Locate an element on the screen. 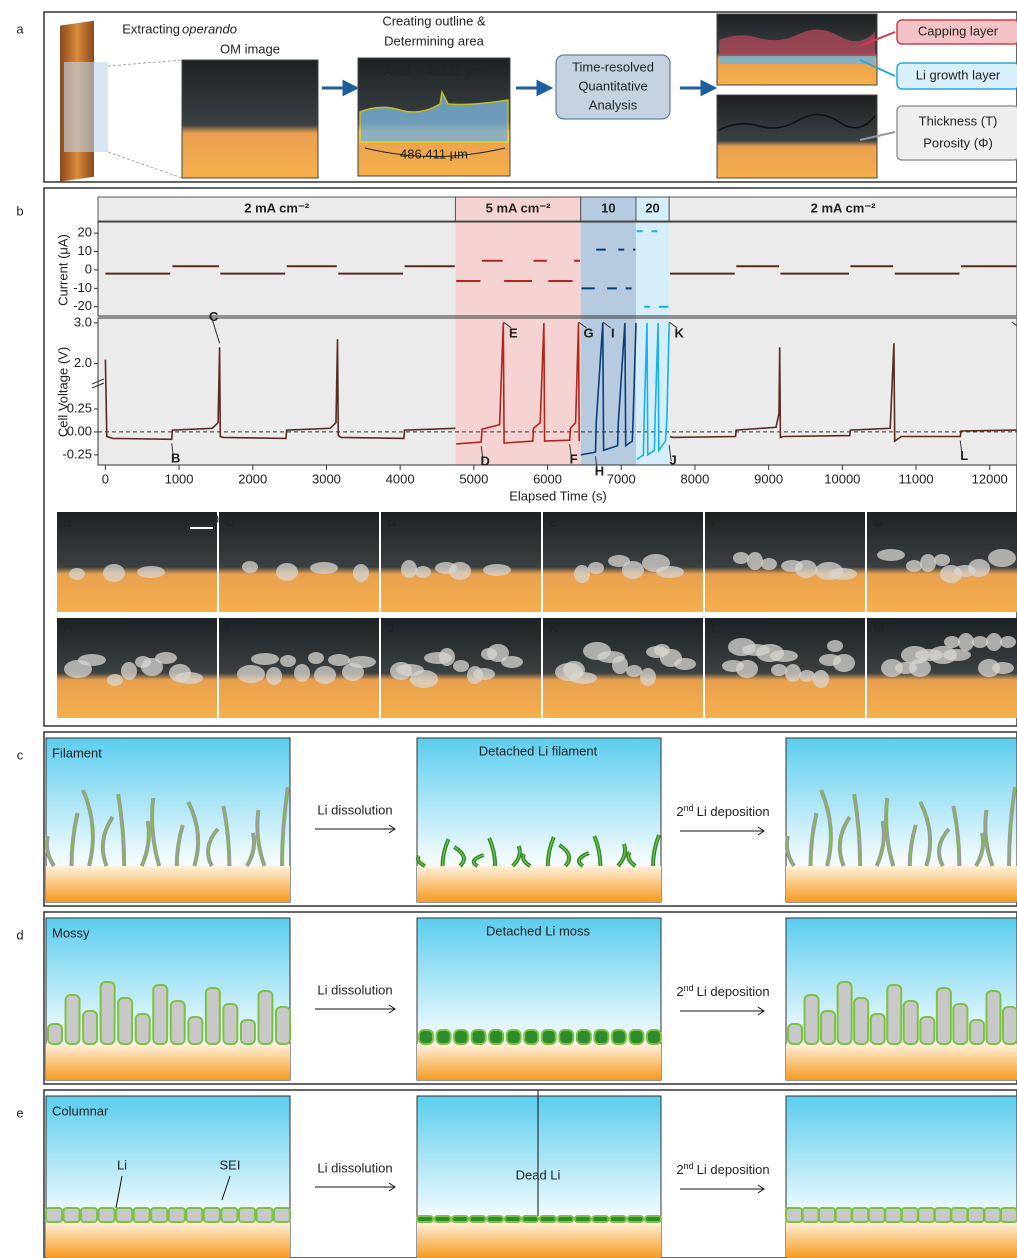  width-arc is located at coordinates (435, 152).